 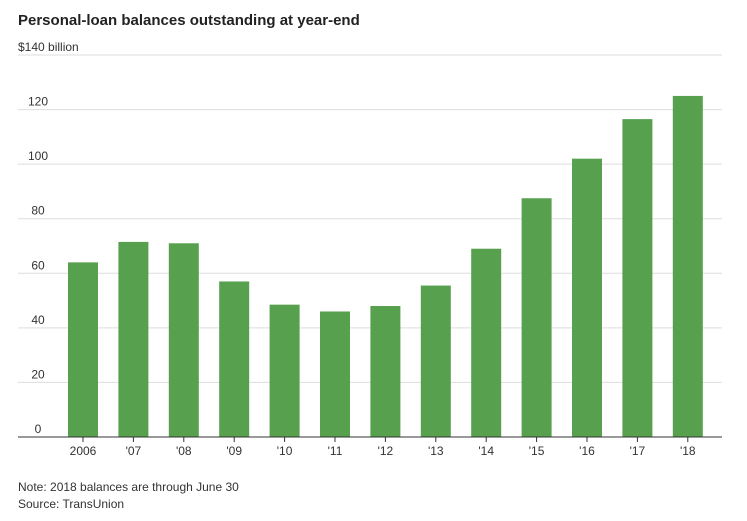 I want to click on x-tick-label: '08, so click(x=184, y=451).